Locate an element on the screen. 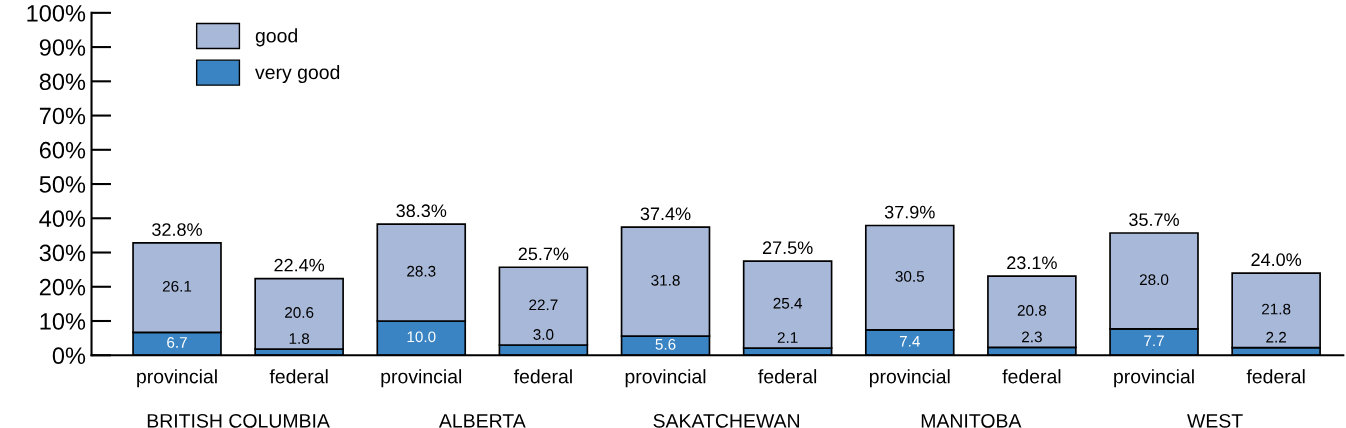 The image size is (1346, 428). text: MANITOBA is located at coordinates (971, 420).